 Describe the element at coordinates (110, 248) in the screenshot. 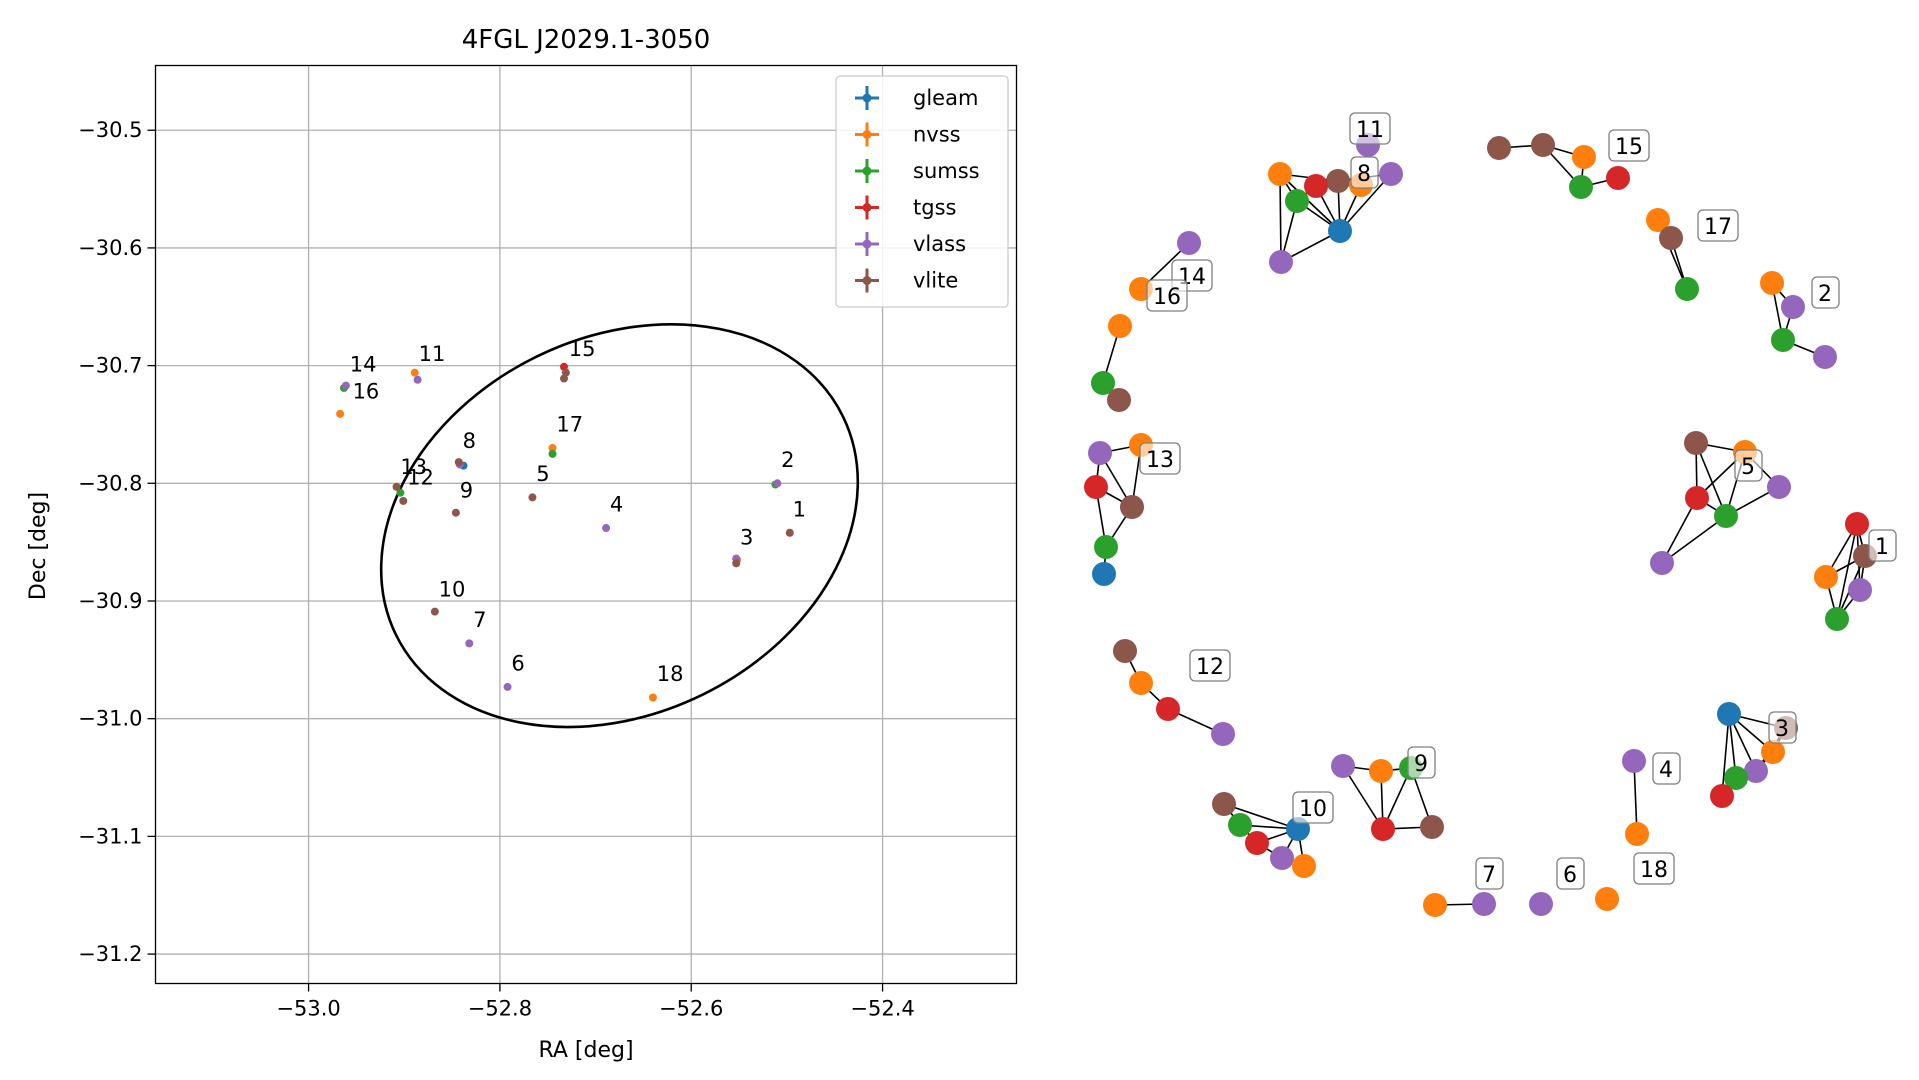

I see `y-tick-label: −30.6` at that location.